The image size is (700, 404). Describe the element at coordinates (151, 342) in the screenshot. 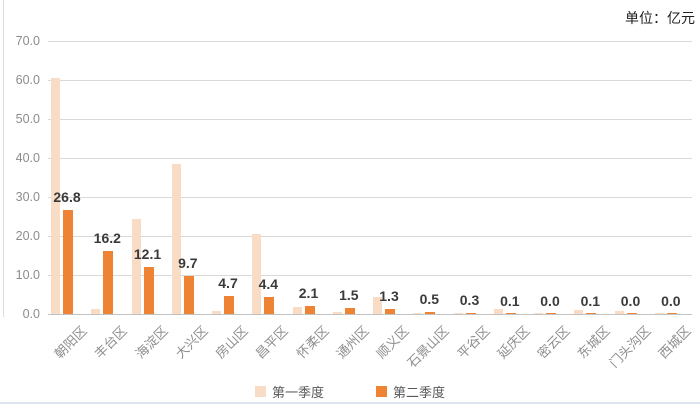

I see `x-axis-label: 海淀区` at that location.